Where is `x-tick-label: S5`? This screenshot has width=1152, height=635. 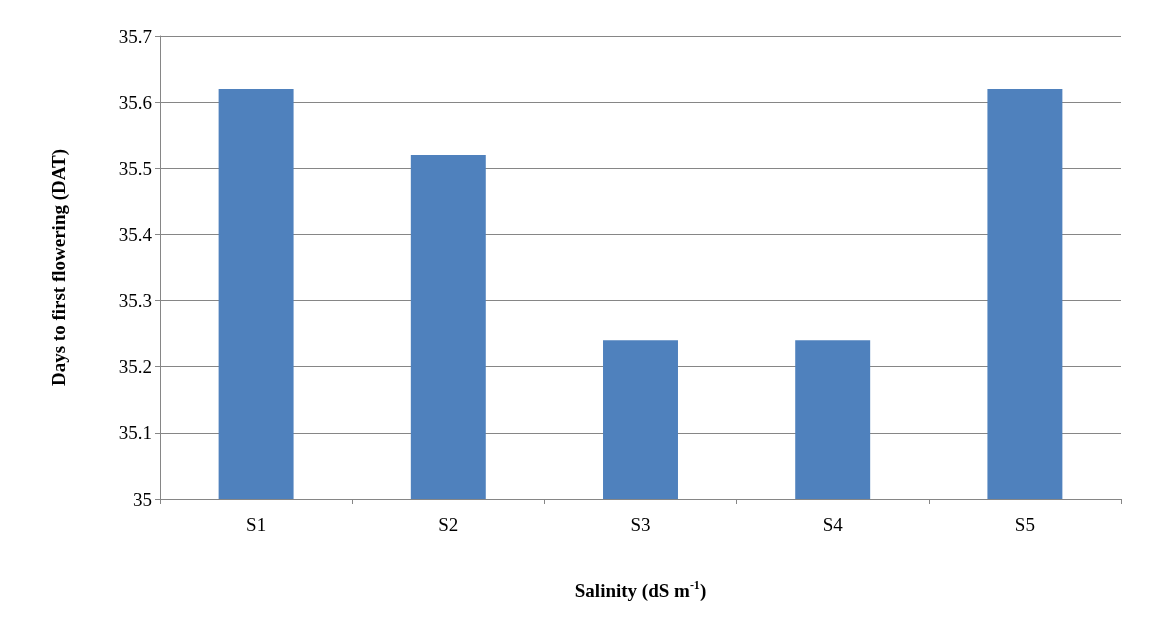
x-tick-label: S5 is located at coordinates (1024, 524).